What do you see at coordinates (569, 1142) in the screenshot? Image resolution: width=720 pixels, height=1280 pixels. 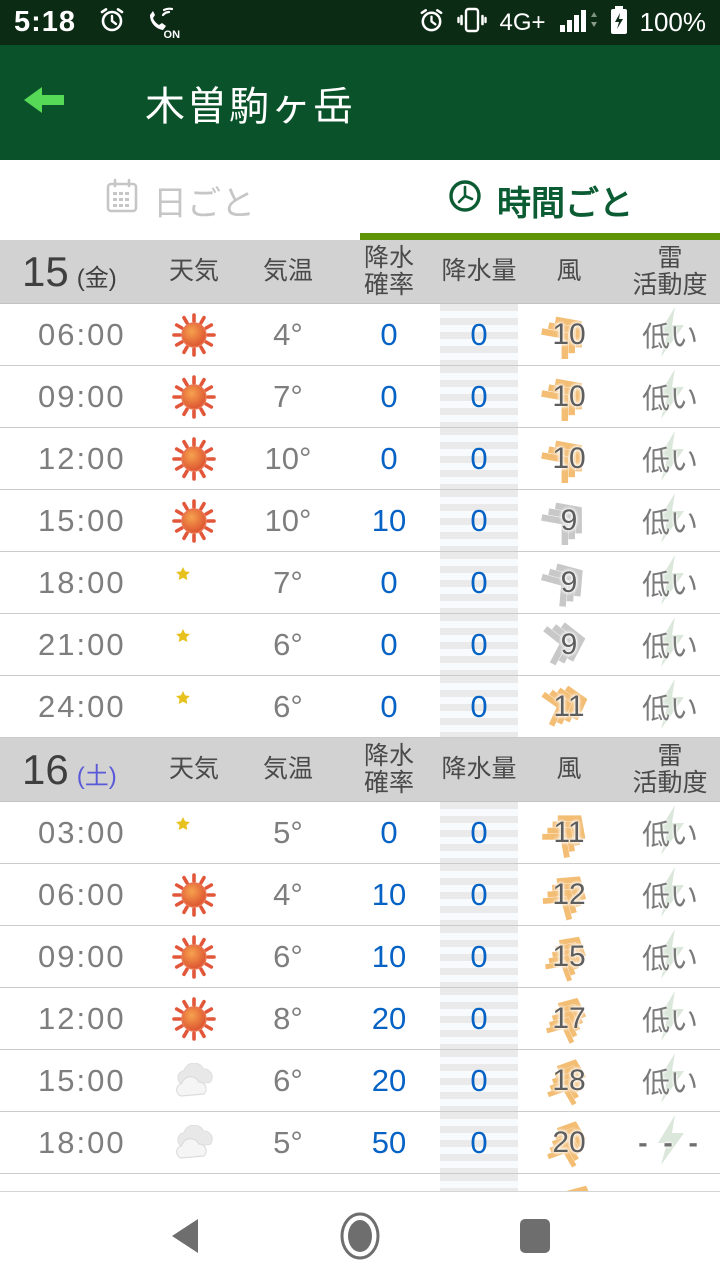 I see `wind-cell: 20` at bounding box center [569, 1142].